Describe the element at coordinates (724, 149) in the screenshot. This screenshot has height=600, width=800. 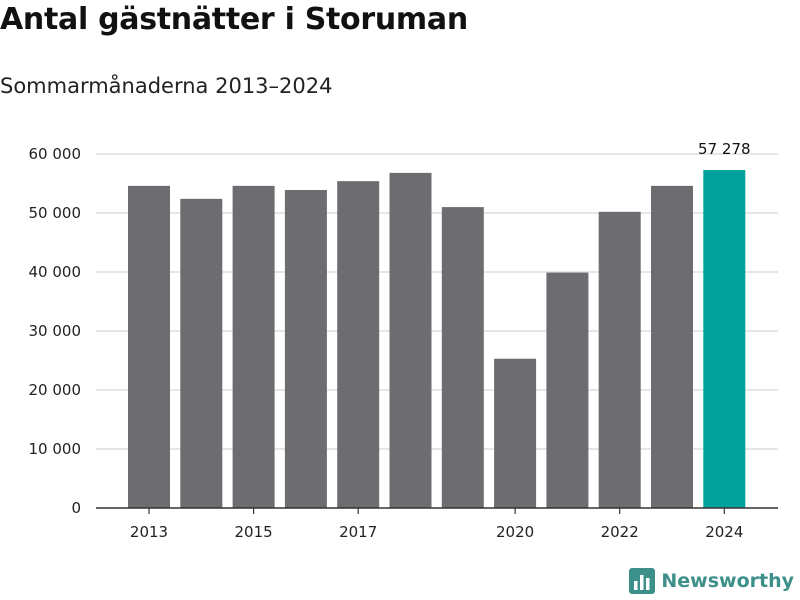
I see `data-label: 57 278` at that location.